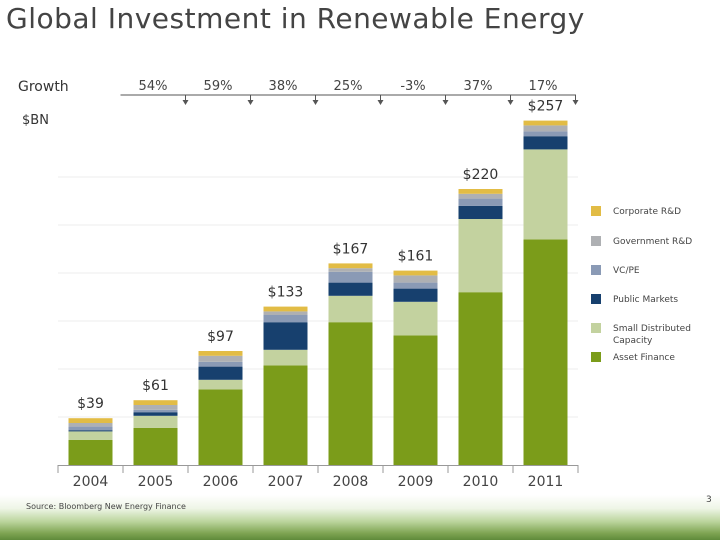 The image size is (720, 540). I want to click on x-tick-label: 2011, so click(546, 482).